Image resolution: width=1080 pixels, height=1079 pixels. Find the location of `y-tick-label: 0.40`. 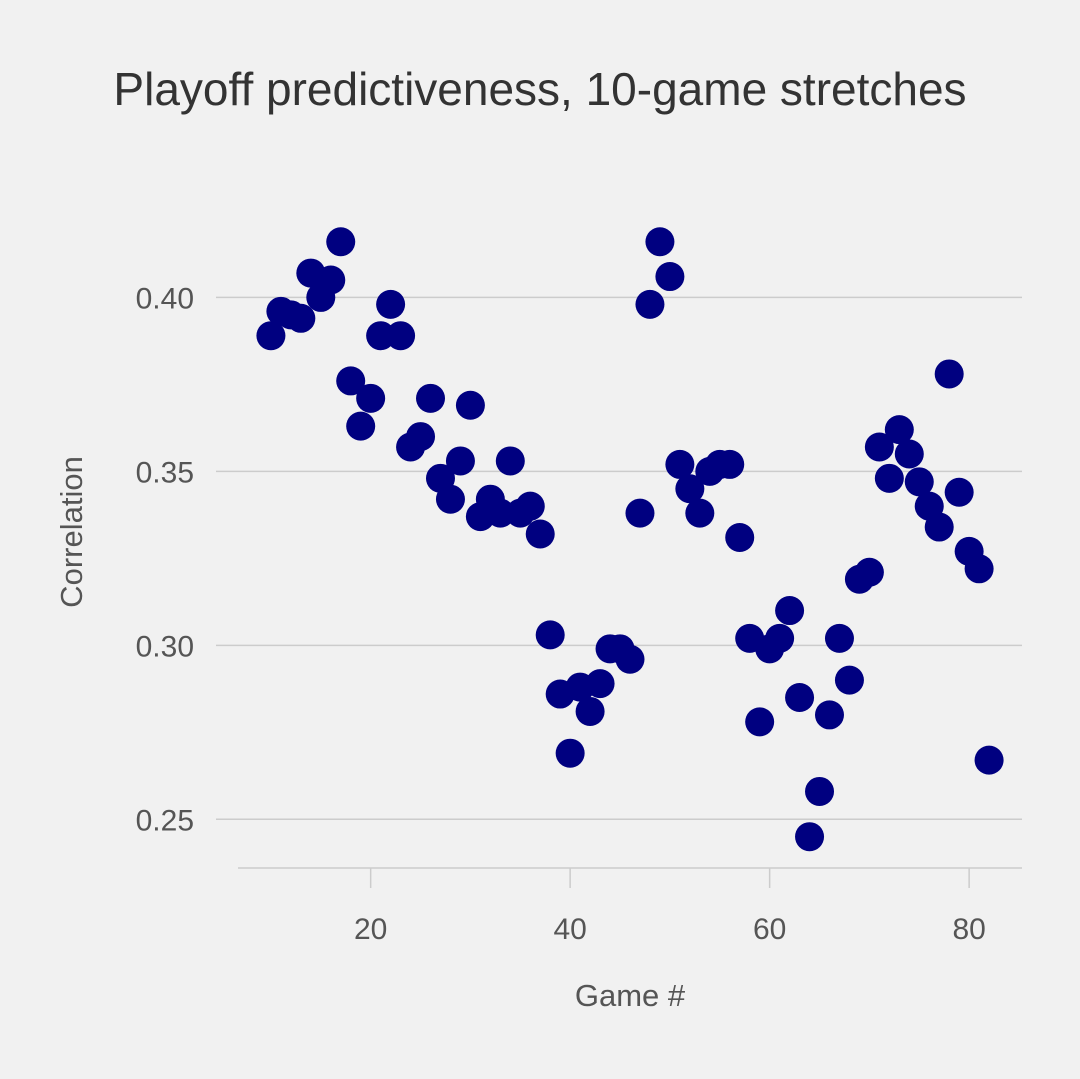

y-tick-label: 0.40 is located at coordinates (165, 298).